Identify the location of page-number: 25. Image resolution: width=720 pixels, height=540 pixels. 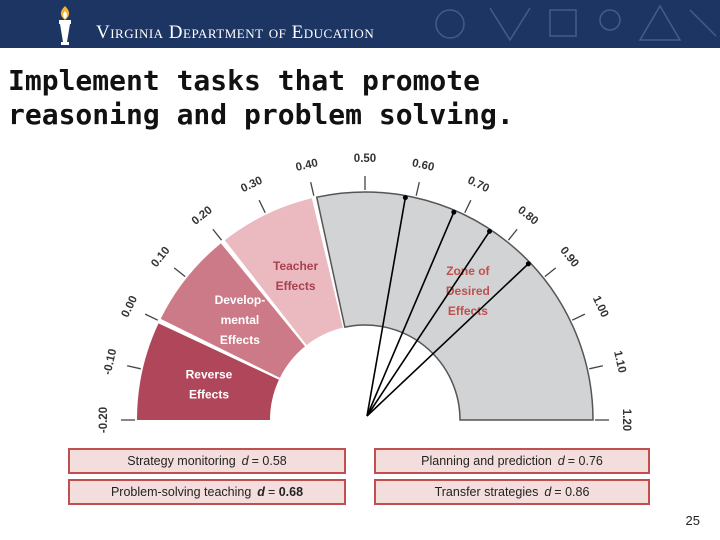
(692, 520).